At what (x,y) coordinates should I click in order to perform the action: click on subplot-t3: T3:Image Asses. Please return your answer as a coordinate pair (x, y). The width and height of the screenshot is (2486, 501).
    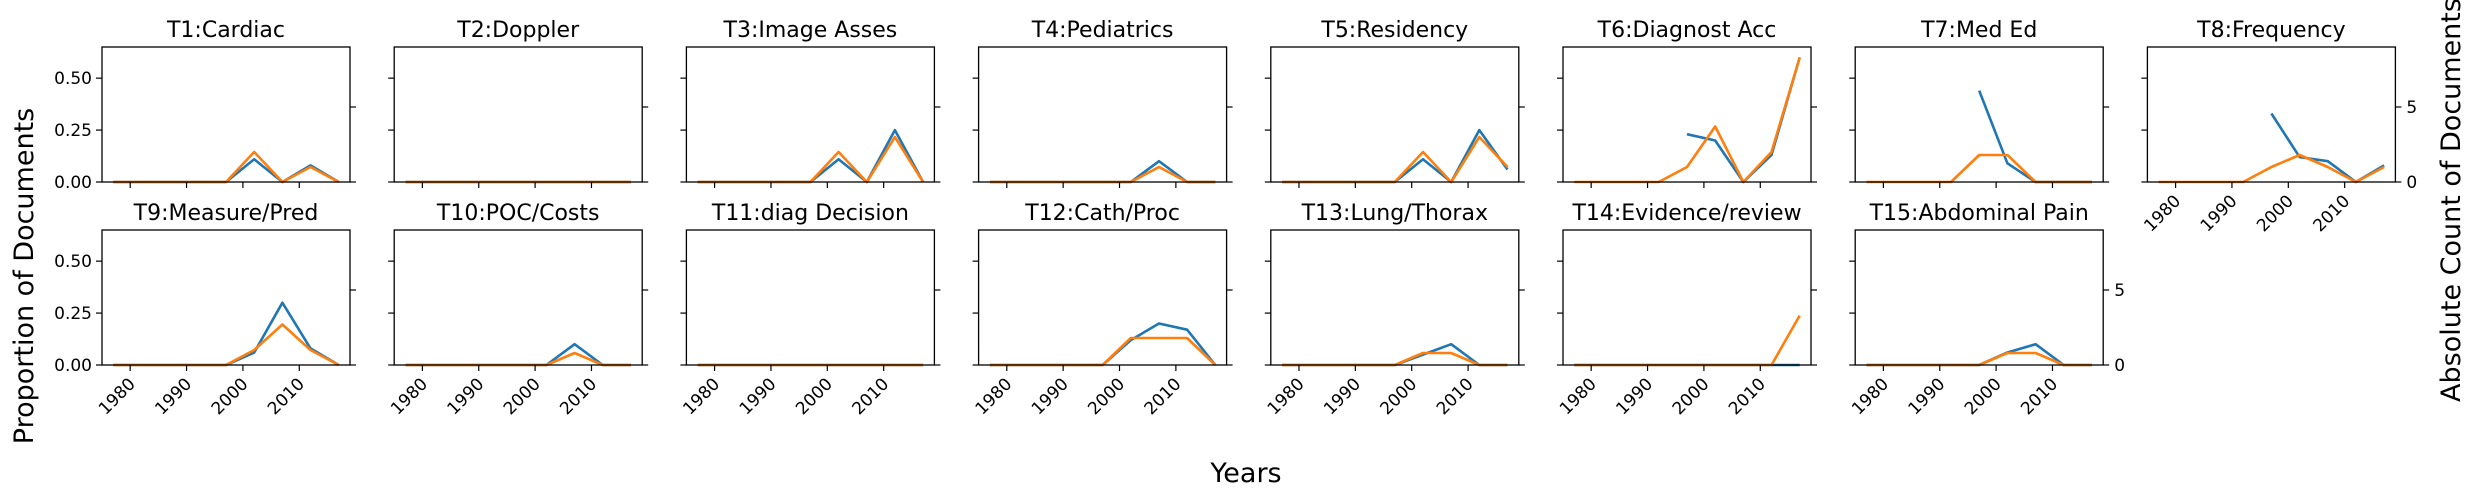
    Looking at the image, I should click on (810, 103).